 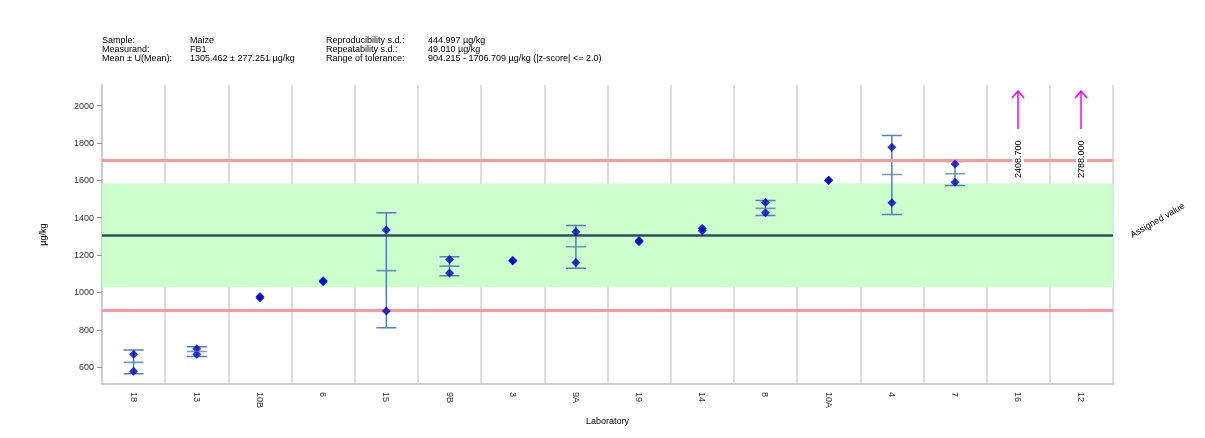 I want to click on y-tick-label: 1200, so click(x=83, y=255).